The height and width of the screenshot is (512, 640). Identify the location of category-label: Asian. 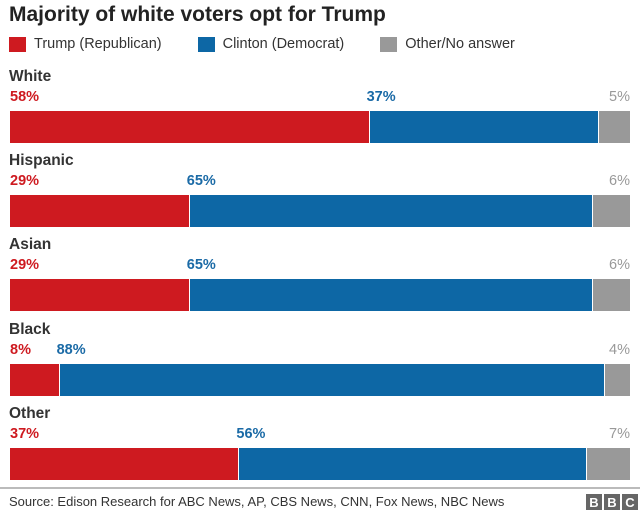
(30, 245).